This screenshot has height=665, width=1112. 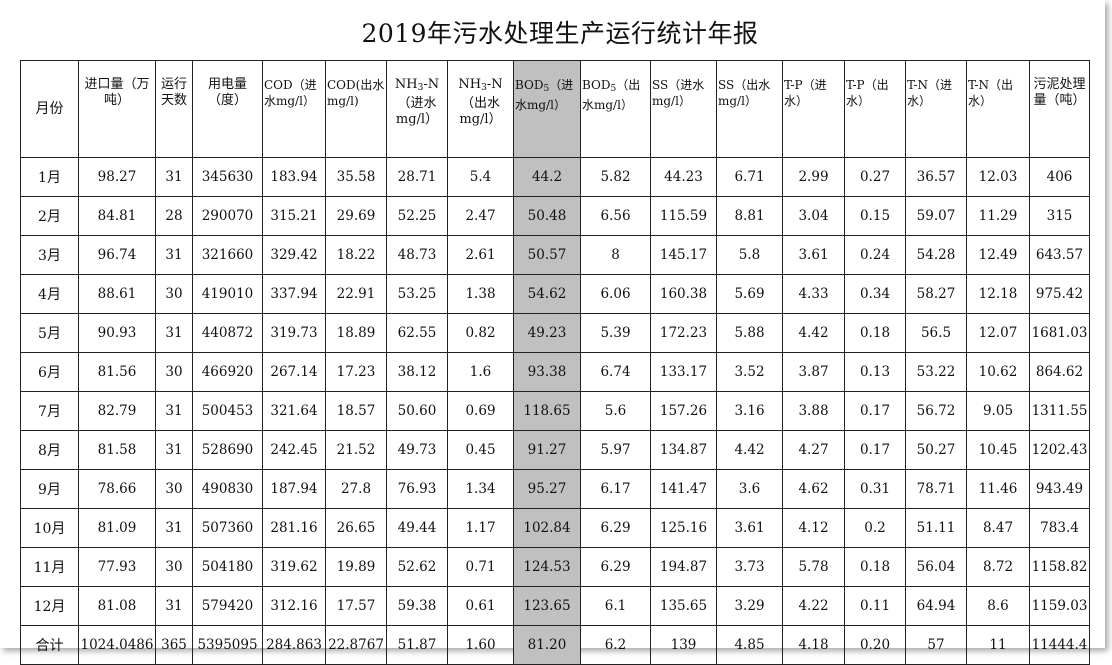 I want to click on cell-tn-in: 36.57, so click(x=936, y=177).